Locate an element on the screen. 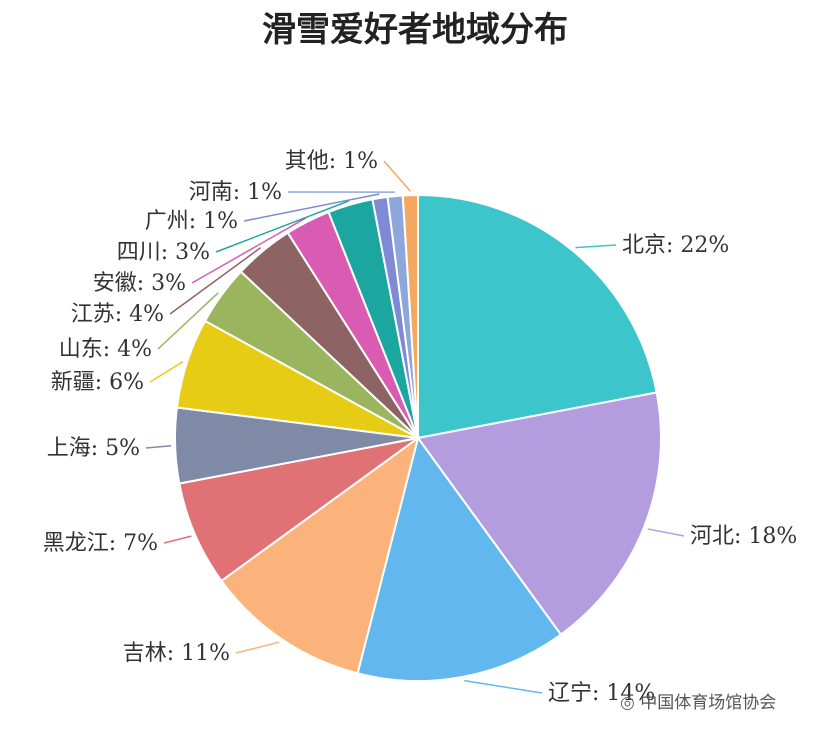 The image size is (830, 735). slice-label-1: 北京: 22% is located at coordinates (675, 245).